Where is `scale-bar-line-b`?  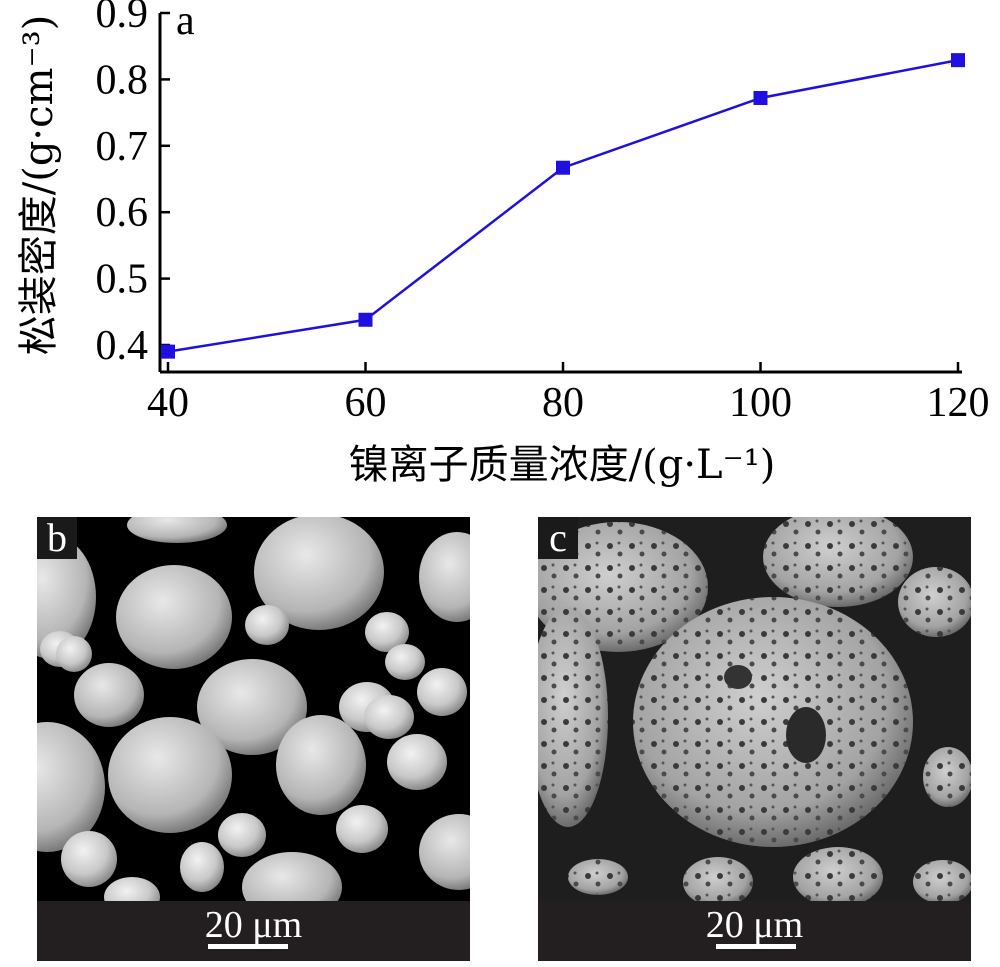
scale-bar-line-b is located at coordinates (248, 946).